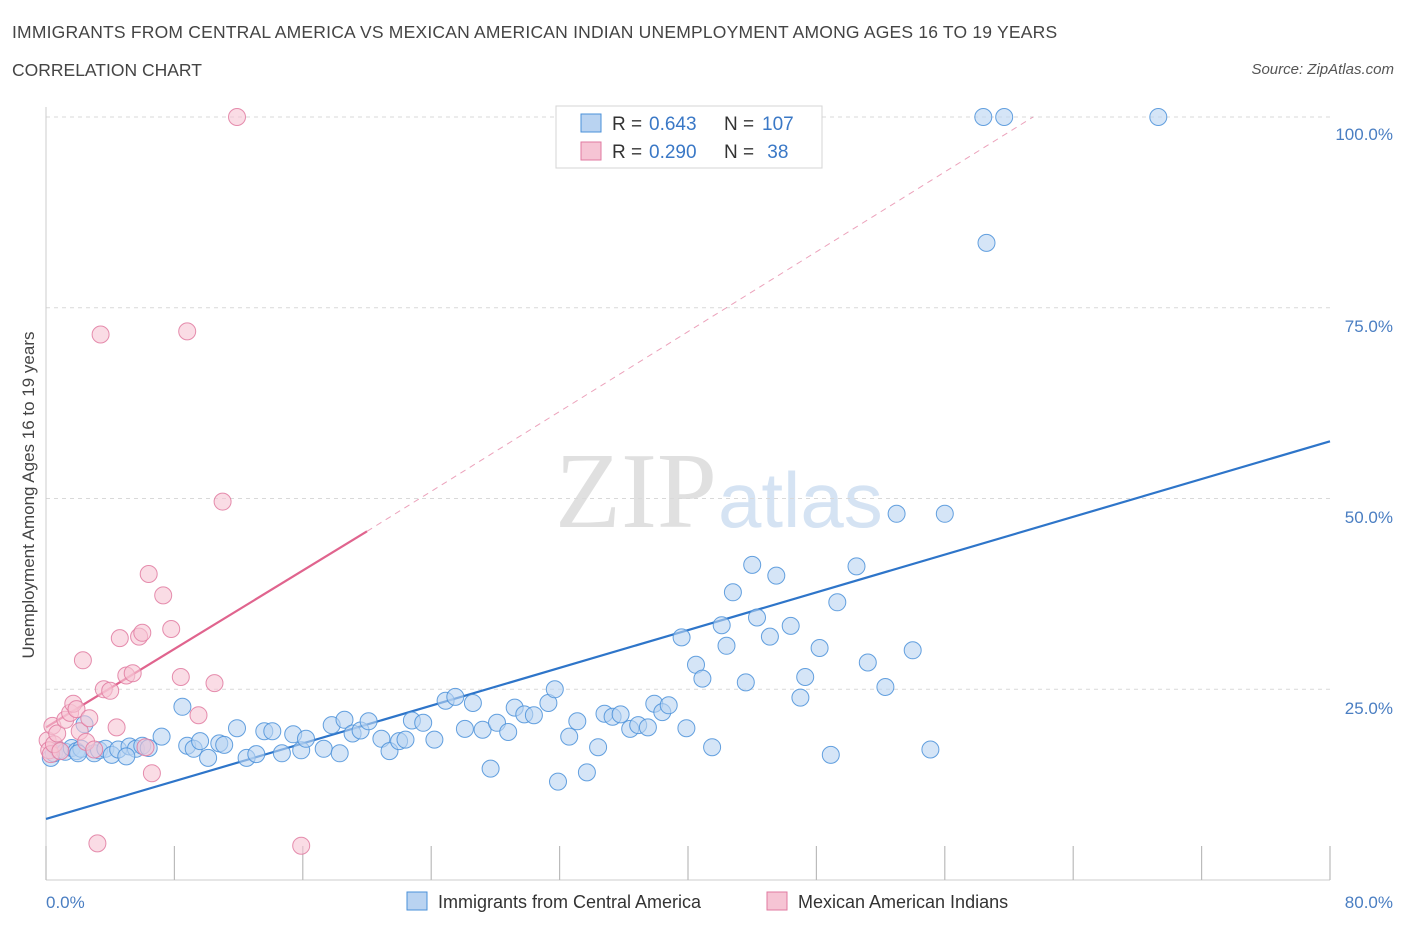 This screenshot has width=1406, height=930. What do you see at coordinates (636, 491) in the screenshot?
I see `watermark-zip: ZIP` at bounding box center [636, 491].